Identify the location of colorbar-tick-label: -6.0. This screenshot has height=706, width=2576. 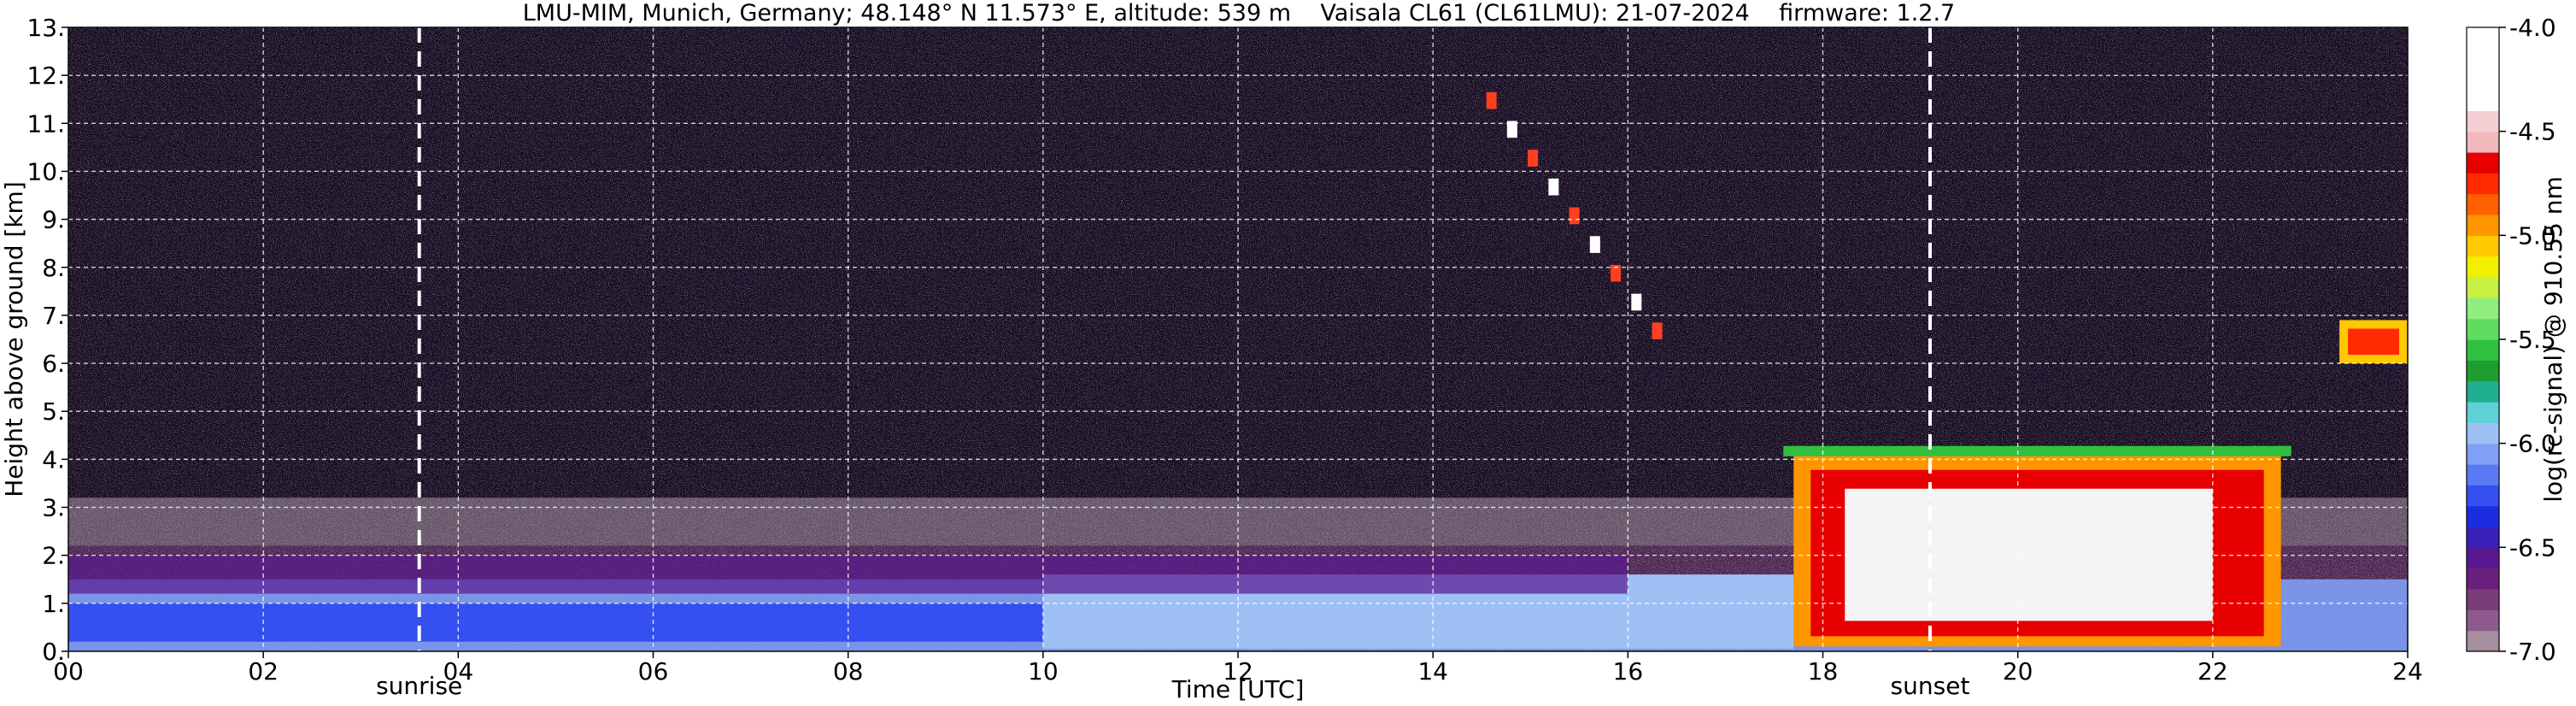
(2532, 444).